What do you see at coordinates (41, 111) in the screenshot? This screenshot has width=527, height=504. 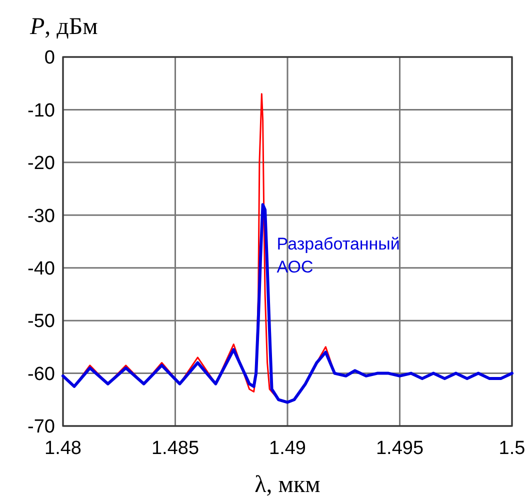 I see `y-tick-label: -10` at bounding box center [41, 111].